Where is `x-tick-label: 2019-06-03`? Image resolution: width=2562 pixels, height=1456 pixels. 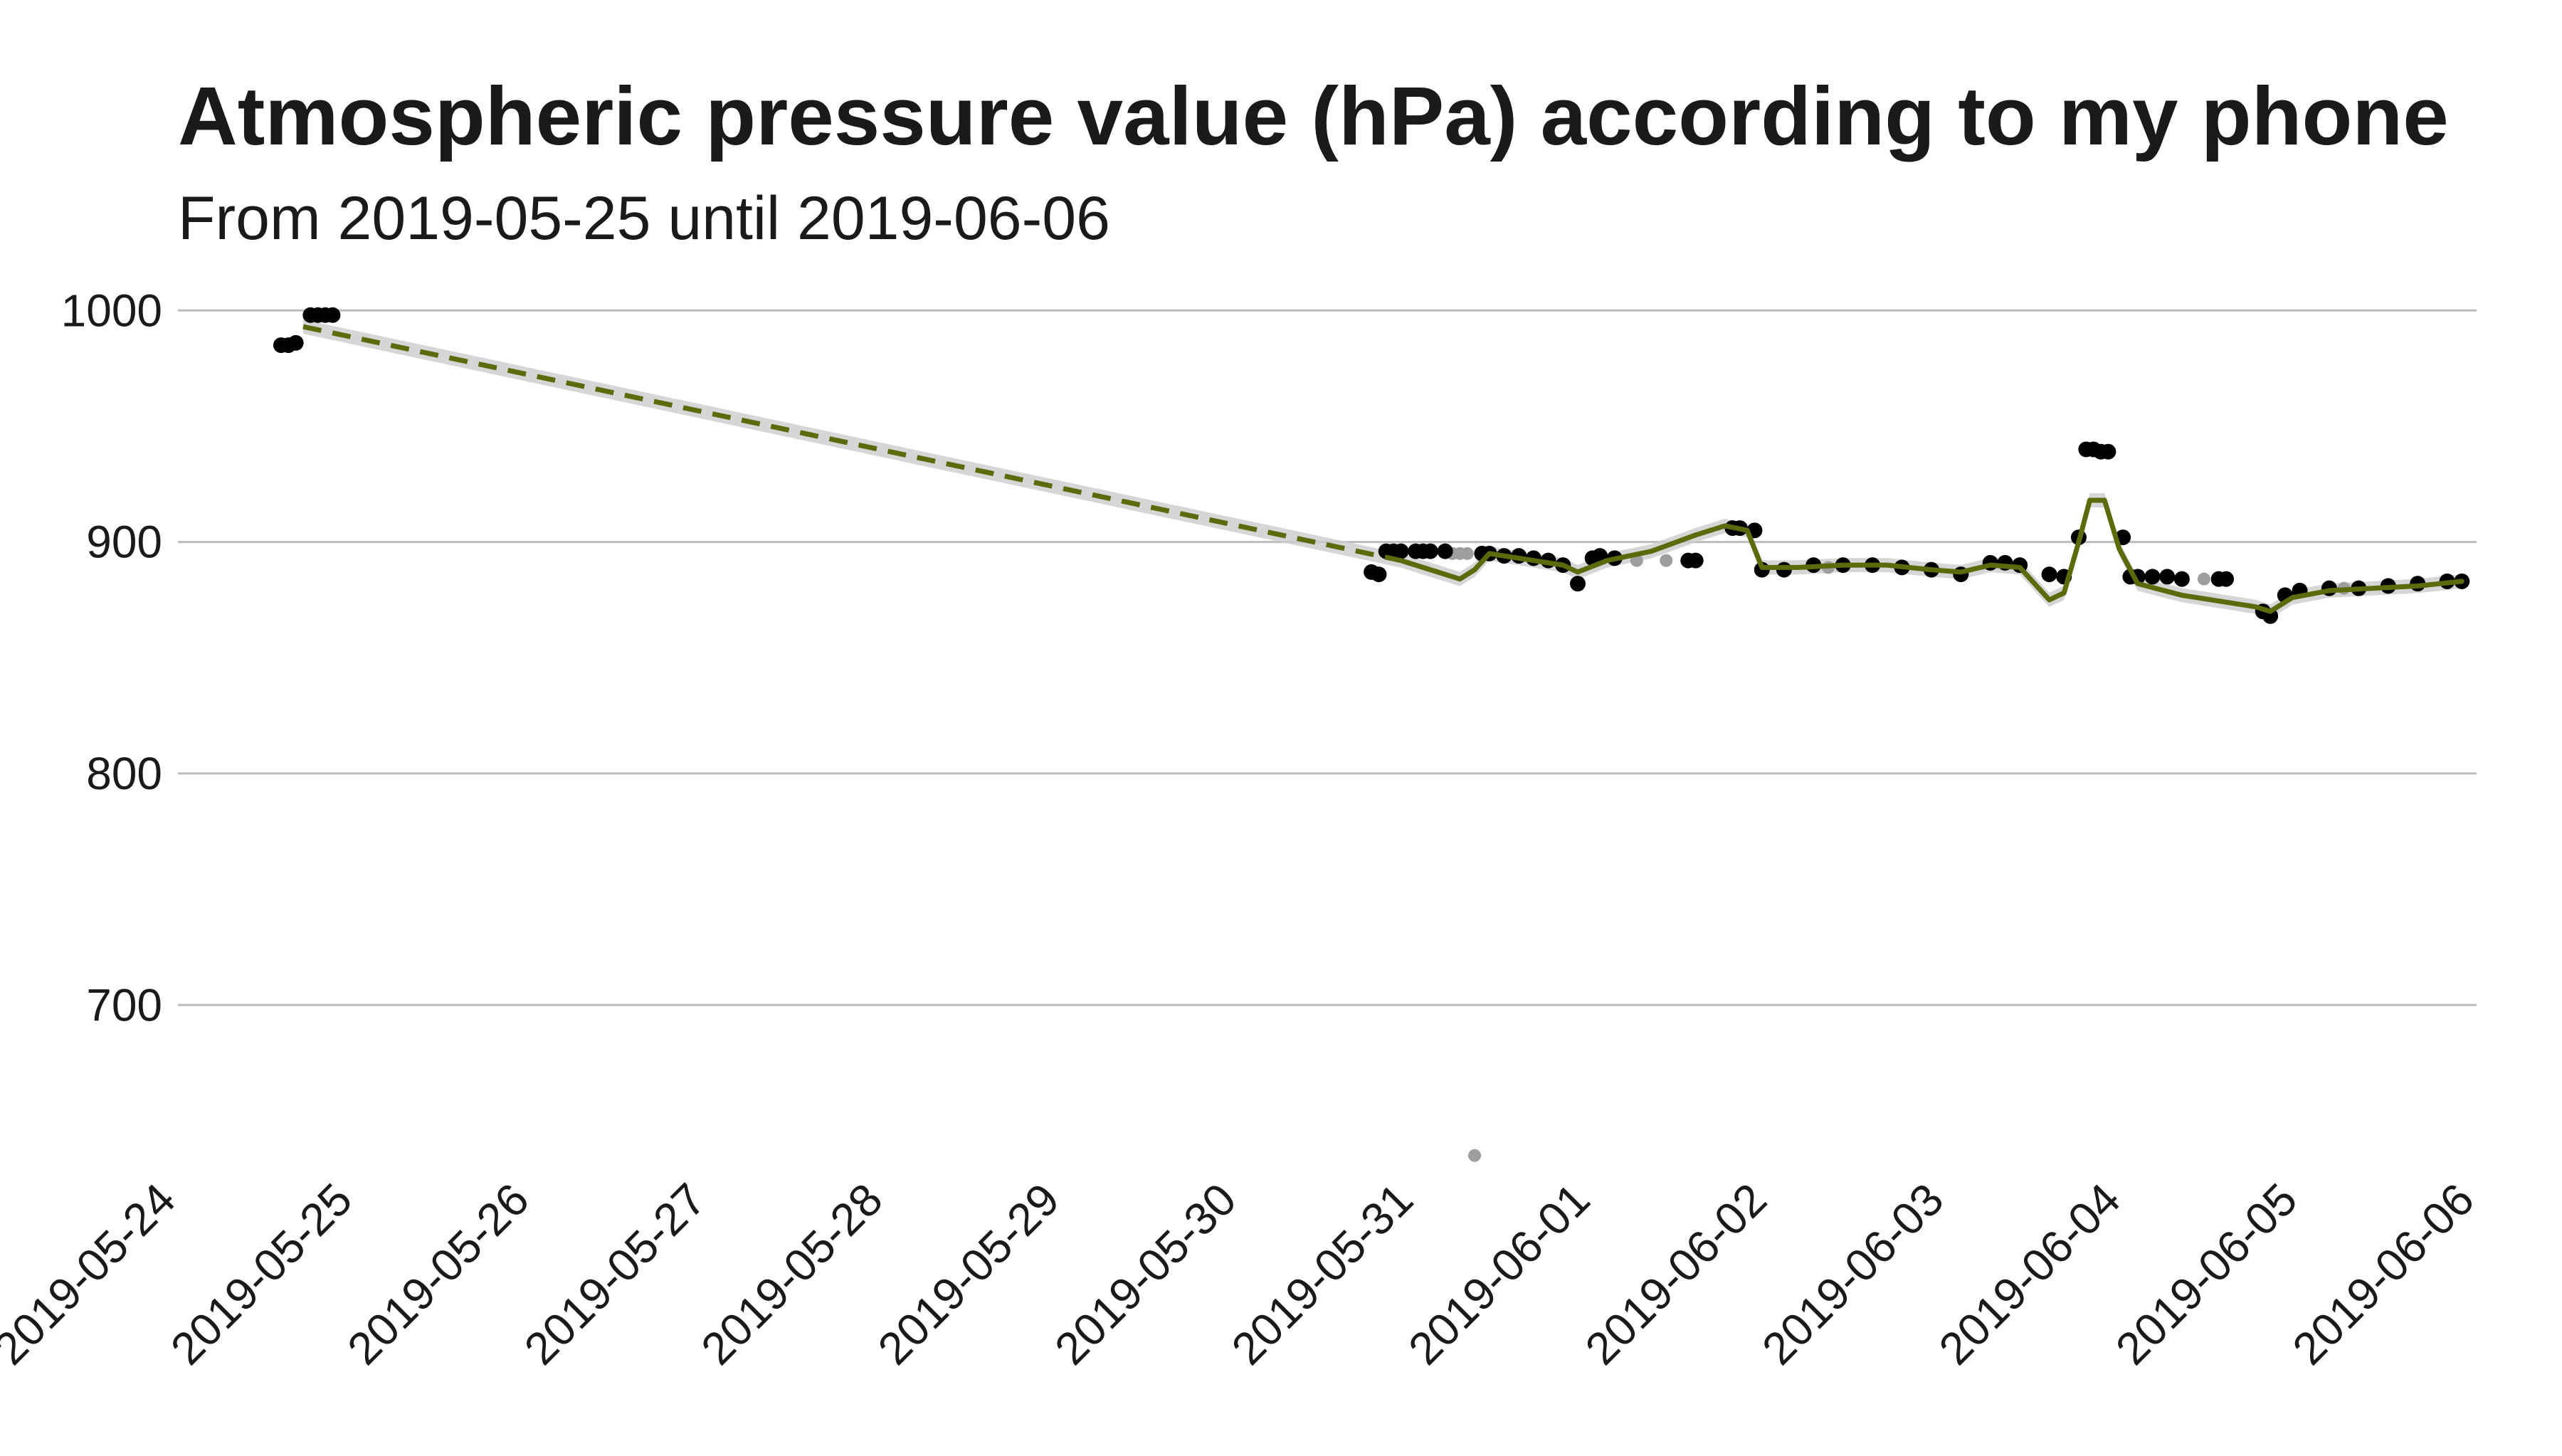
x-tick-label: 2019-06-03 is located at coordinates (1852, 1273).